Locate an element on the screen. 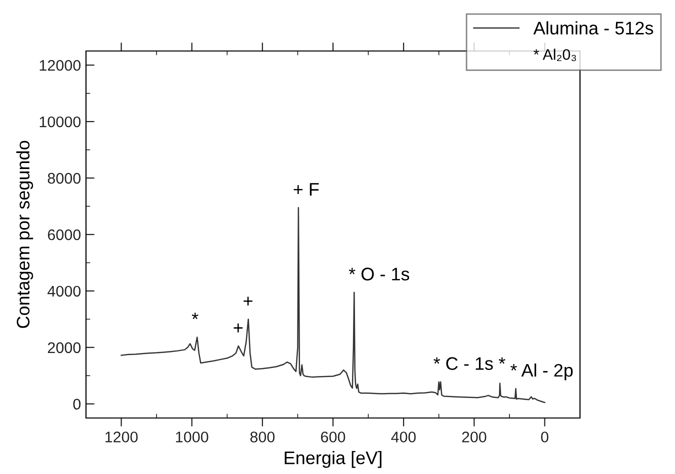 The height and width of the screenshot is (474, 675). x-tick-label: 200 is located at coordinates (474, 437).